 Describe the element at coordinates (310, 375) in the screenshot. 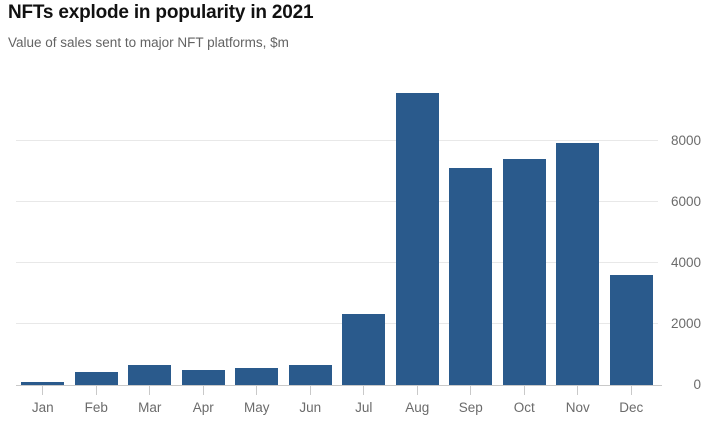

I see `bar-jun` at that location.